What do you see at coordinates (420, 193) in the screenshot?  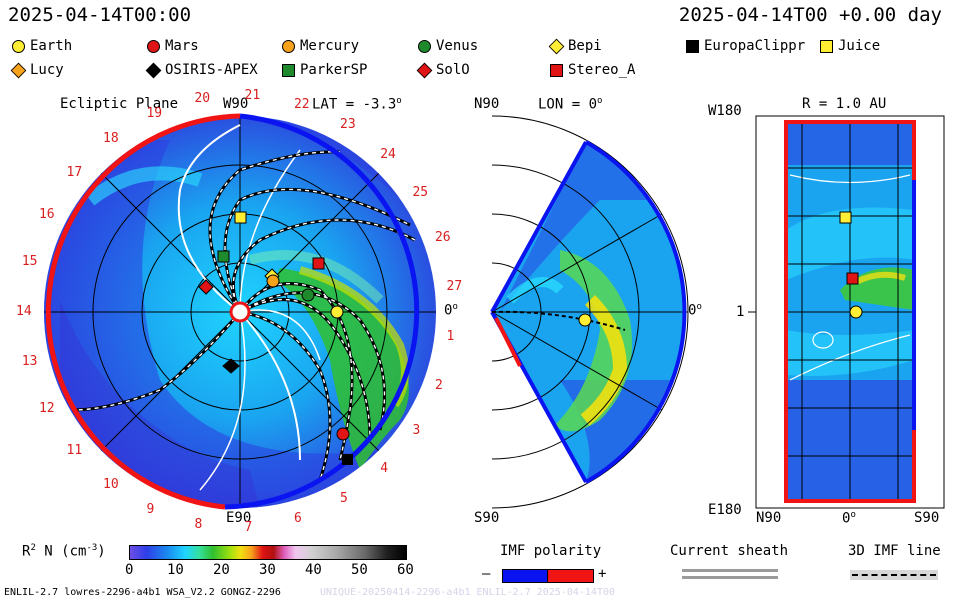 I see `sector-label: 25` at bounding box center [420, 193].